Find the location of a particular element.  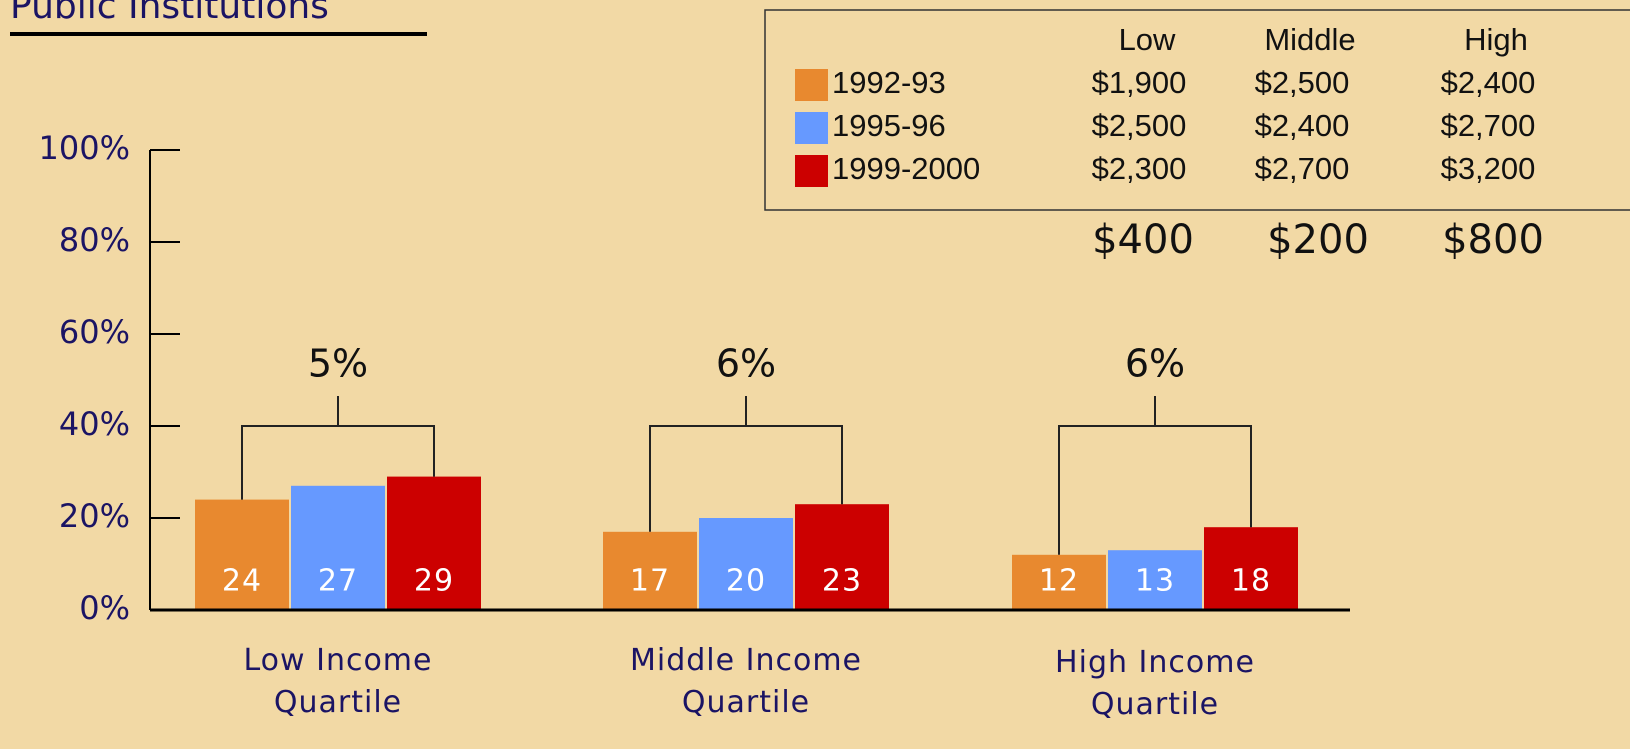

y-tick-label: 0% is located at coordinates (104, 608).